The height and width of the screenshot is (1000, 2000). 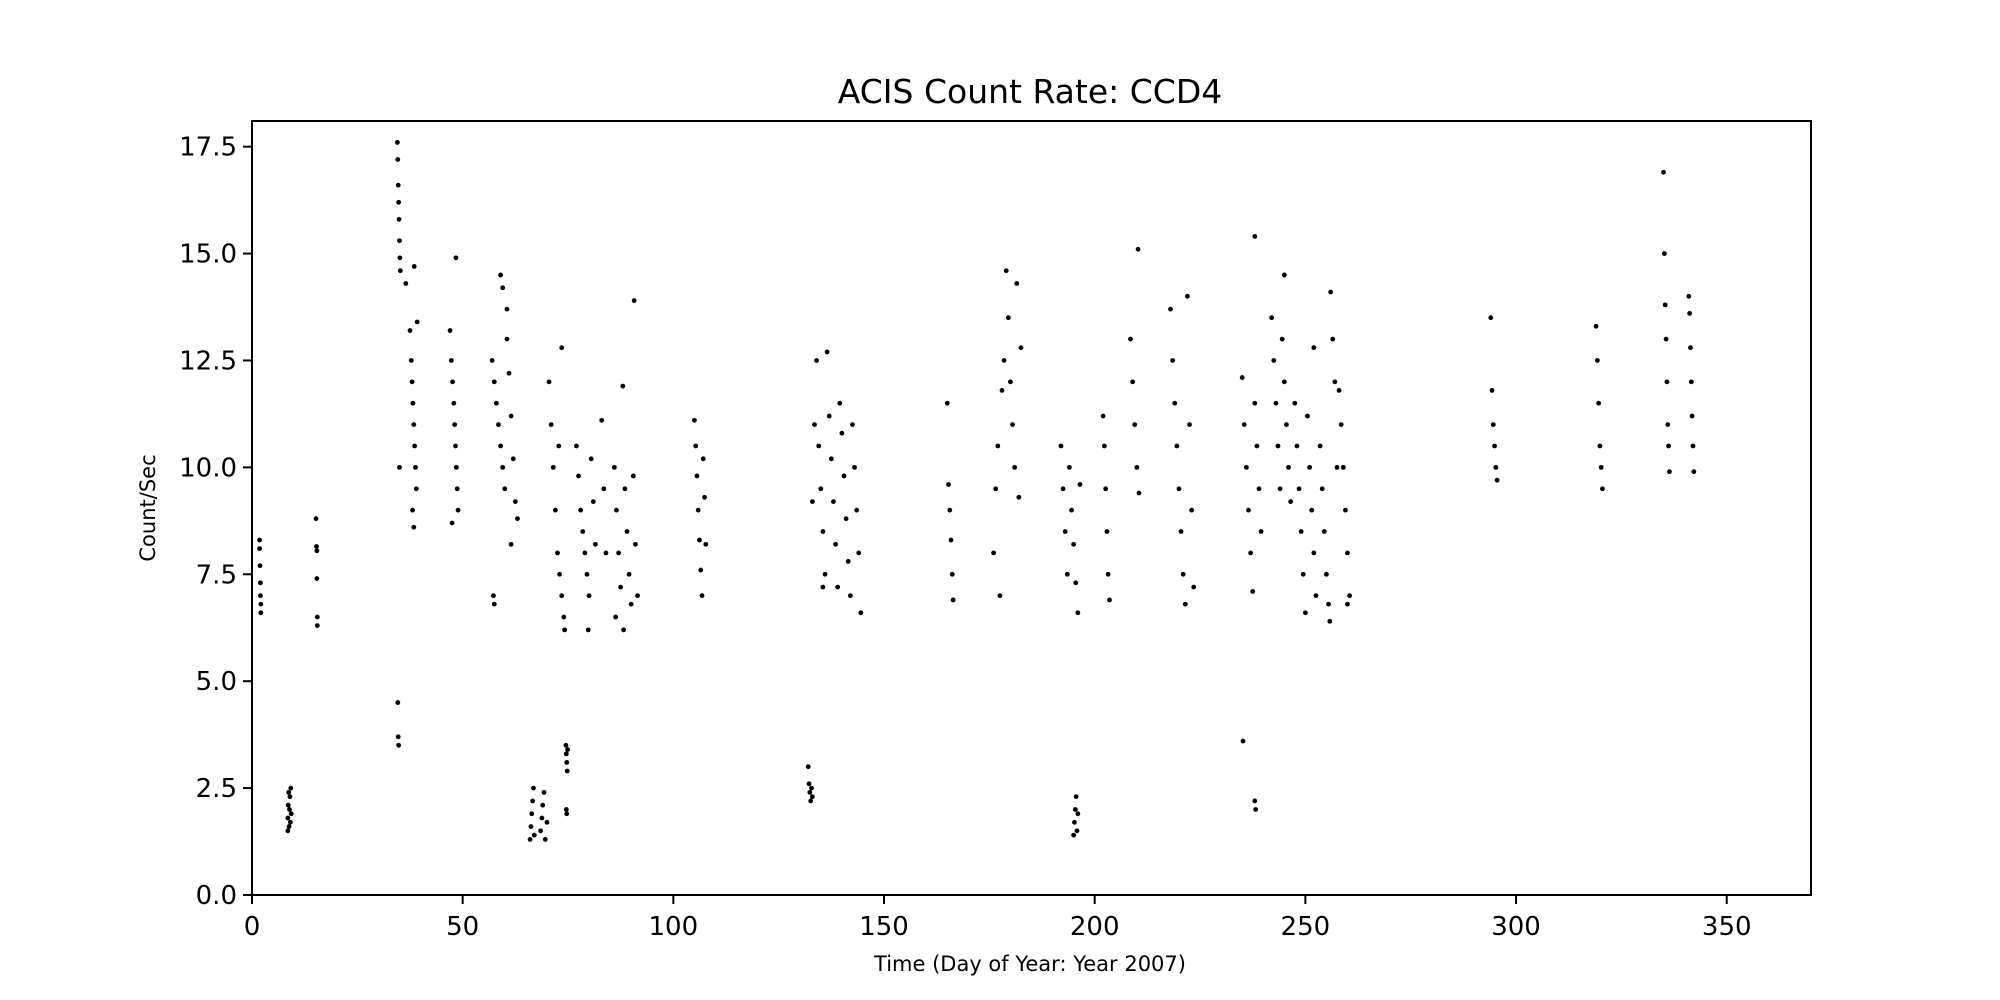 What do you see at coordinates (1095, 927) in the screenshot?
I see `x-tick-label: 200` at bounding box center [1095, 927].